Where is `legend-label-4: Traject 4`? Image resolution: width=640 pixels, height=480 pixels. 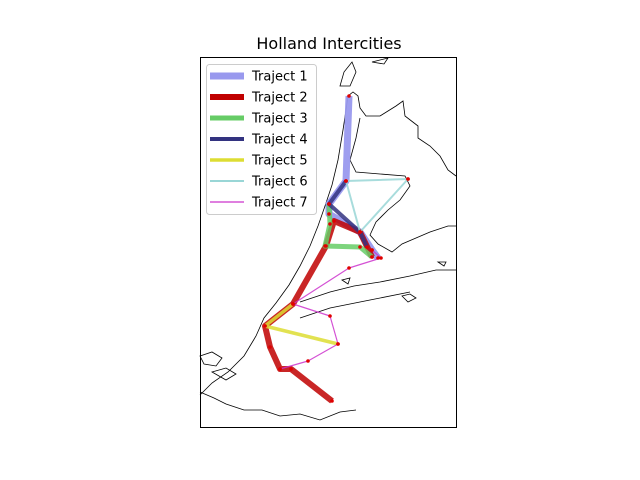 legend-label-4: Traject 4 is located at coordinates (279, 140).